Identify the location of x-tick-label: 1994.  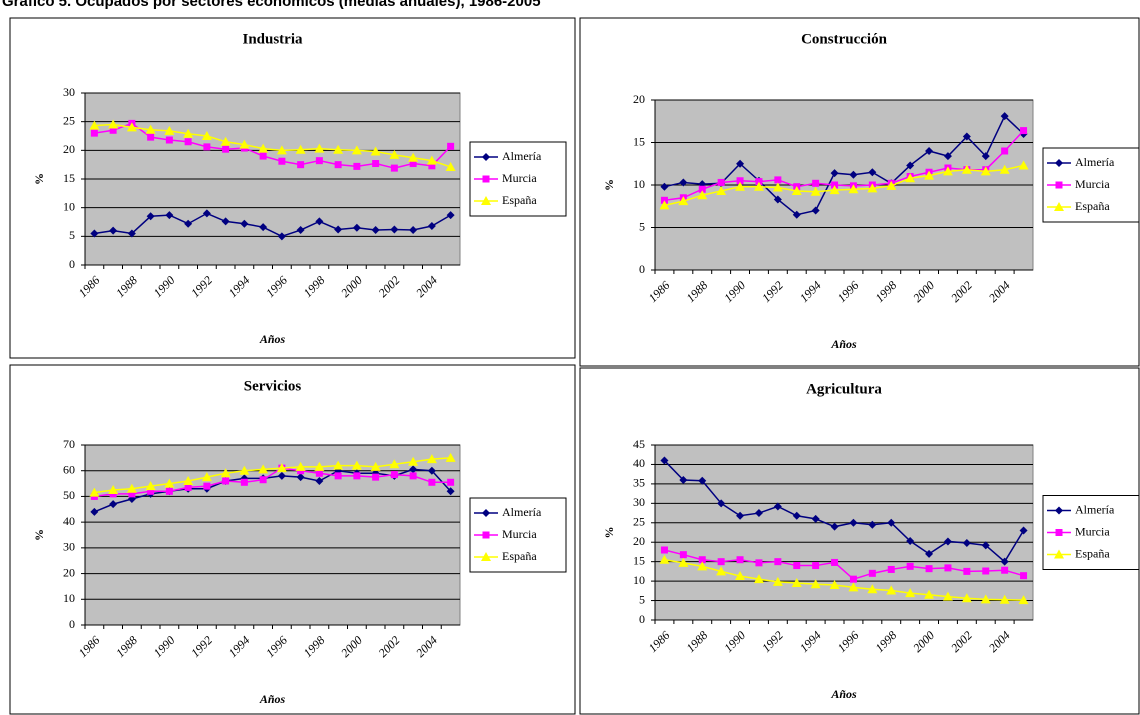
(810, 641).